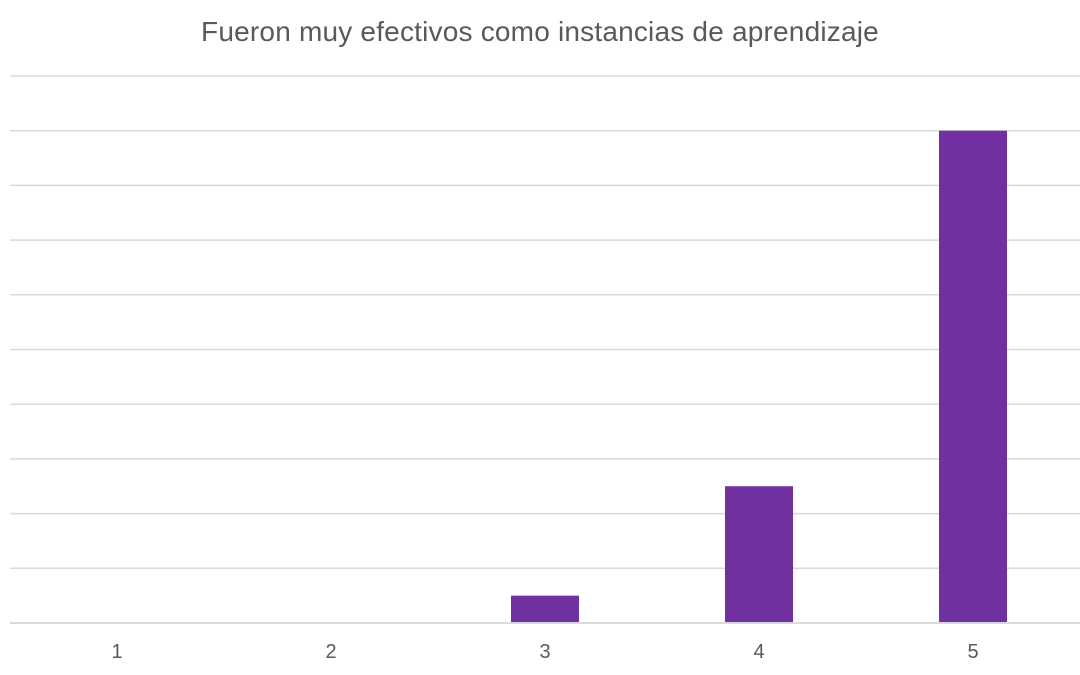  I want to click on x-tick-label-2: 2, so click(330, 652).